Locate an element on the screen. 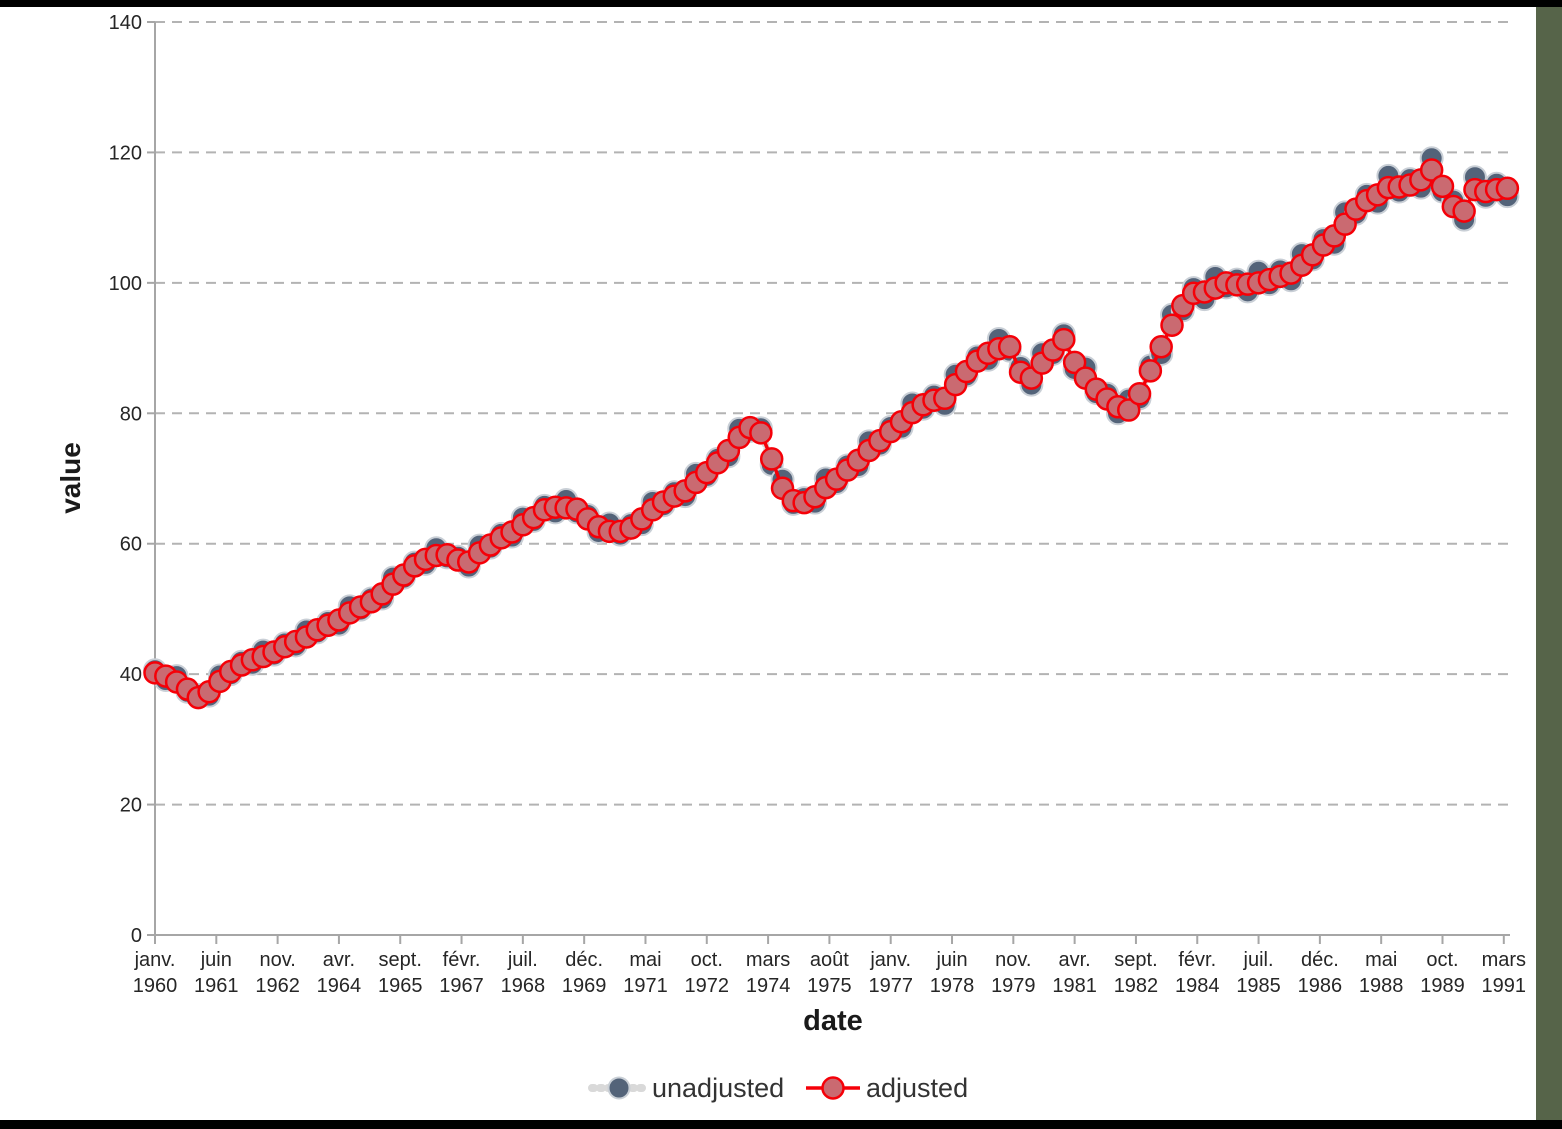 Image resolution: width=1562 pixels, height=1129 pixels. adjusted-marker-icon is located at coordinates (833, 1088).